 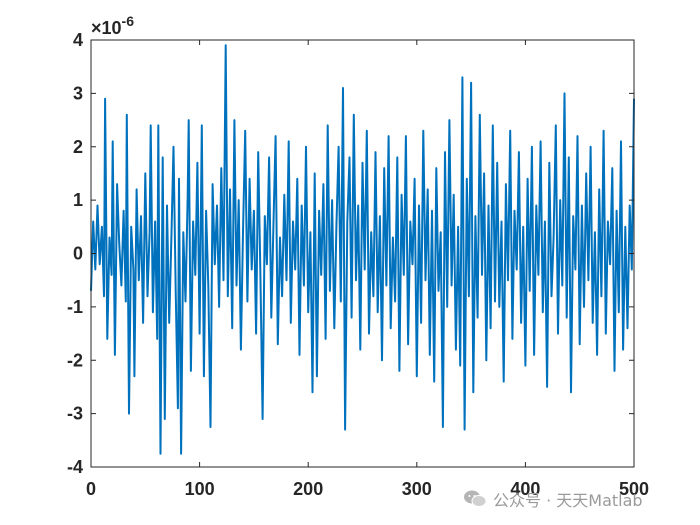 I want to click on wechat-icon, so click(x=475, y=498).